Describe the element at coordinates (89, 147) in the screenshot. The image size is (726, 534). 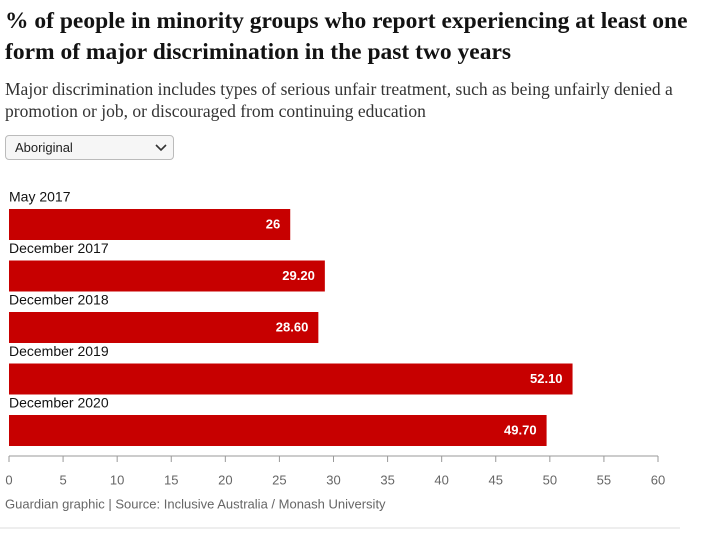
I see `dropdown: Aboriginal` at that location.